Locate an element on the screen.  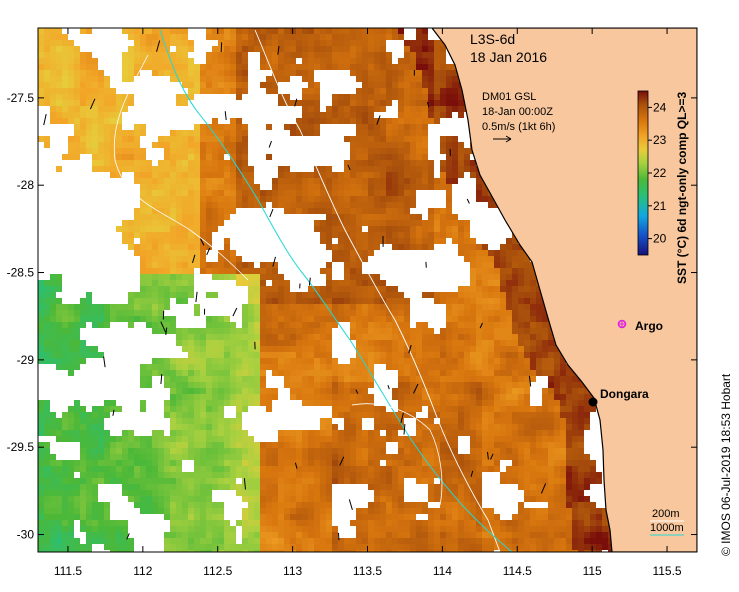
colorbar-tick-label: 23 is located at coordinates (660, 140).